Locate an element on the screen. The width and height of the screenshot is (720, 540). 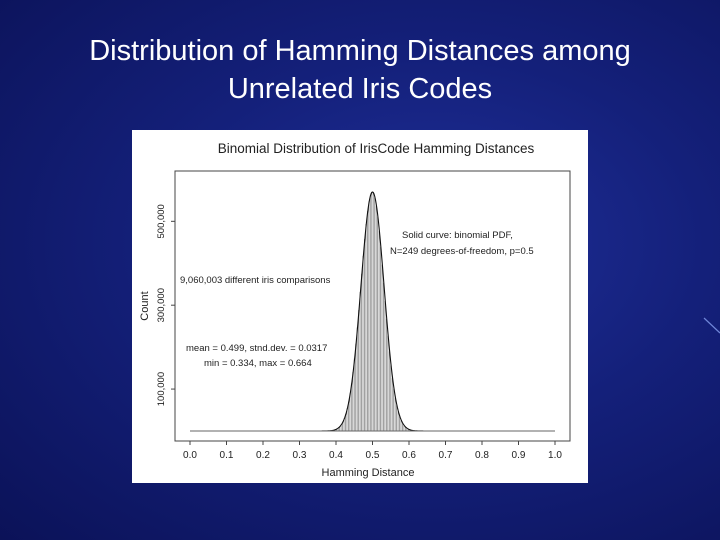
y-axis-ticks: 100,000 300,000 500,000 is located at coordinates (165, 305).